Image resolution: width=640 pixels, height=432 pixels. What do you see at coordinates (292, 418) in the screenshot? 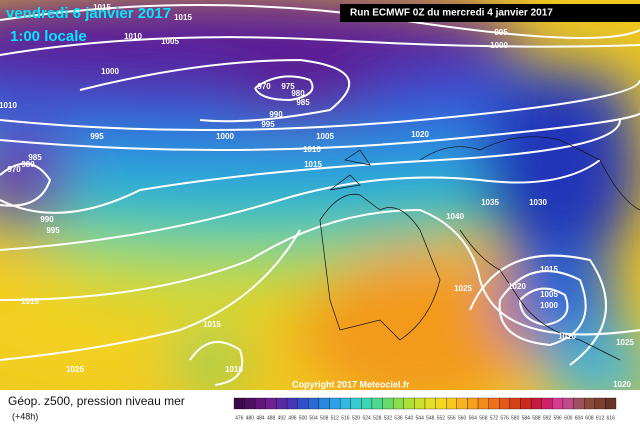
I see `colorbar-label: 496` at bounding box center [292, 418].